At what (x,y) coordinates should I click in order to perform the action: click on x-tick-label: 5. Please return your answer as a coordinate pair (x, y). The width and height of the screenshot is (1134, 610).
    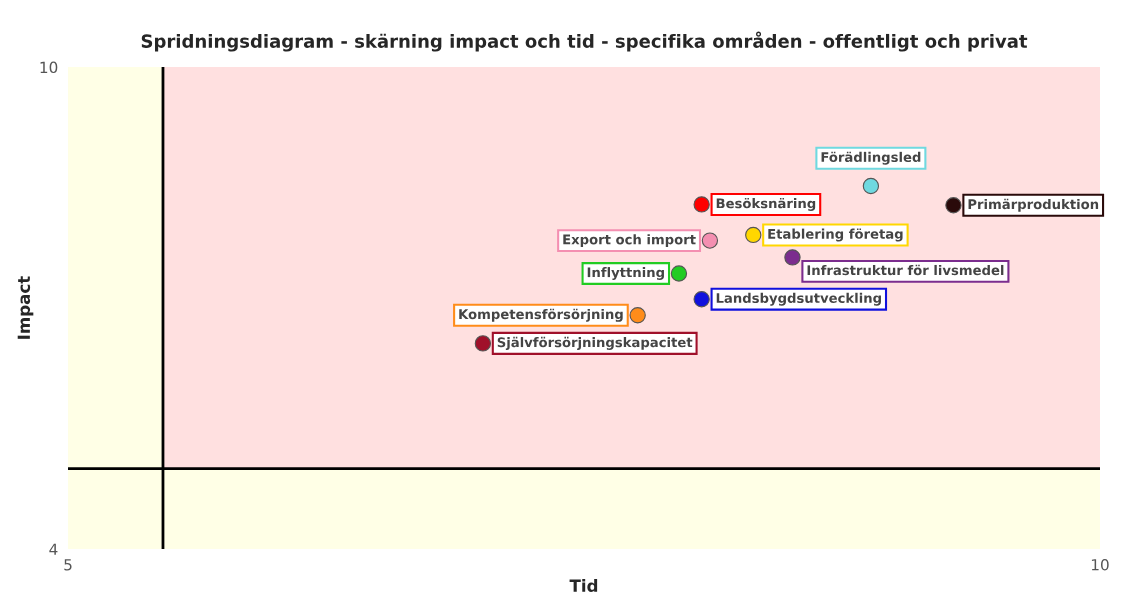
    Looking at the image, I should click on (68, 565).